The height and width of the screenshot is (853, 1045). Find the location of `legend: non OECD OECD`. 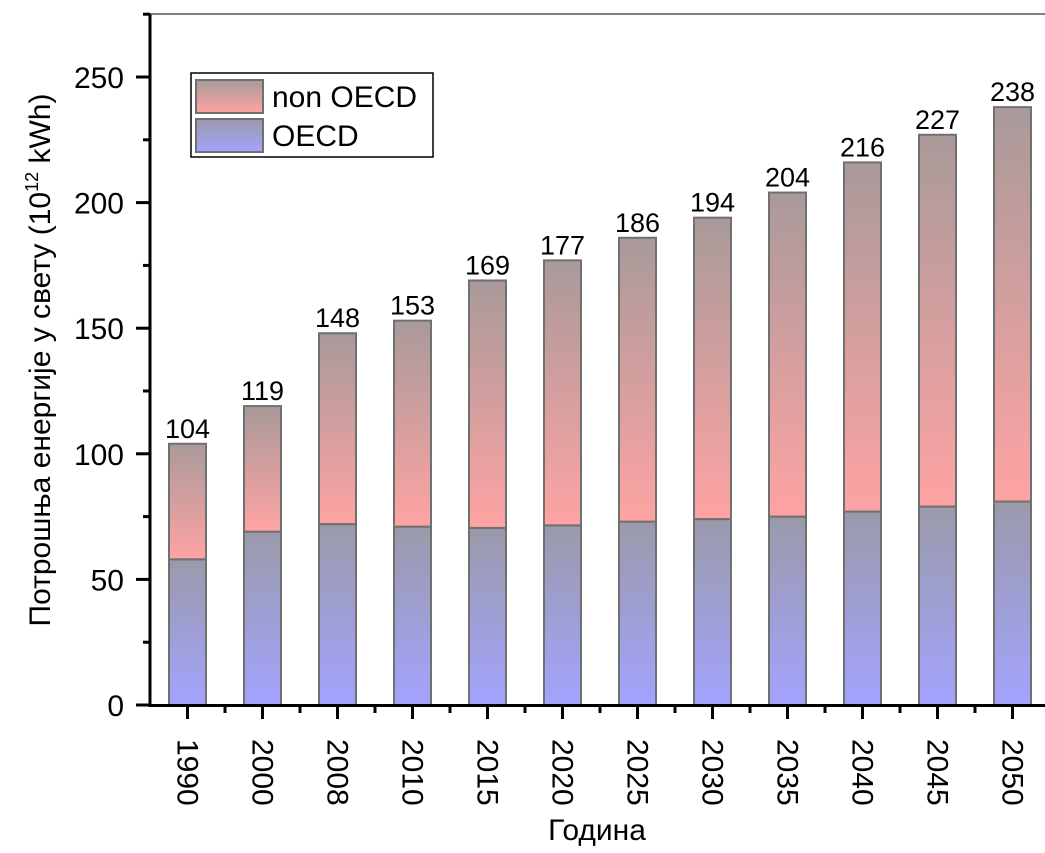

legend: non OECD OECD is located at coordinates (312, 115).